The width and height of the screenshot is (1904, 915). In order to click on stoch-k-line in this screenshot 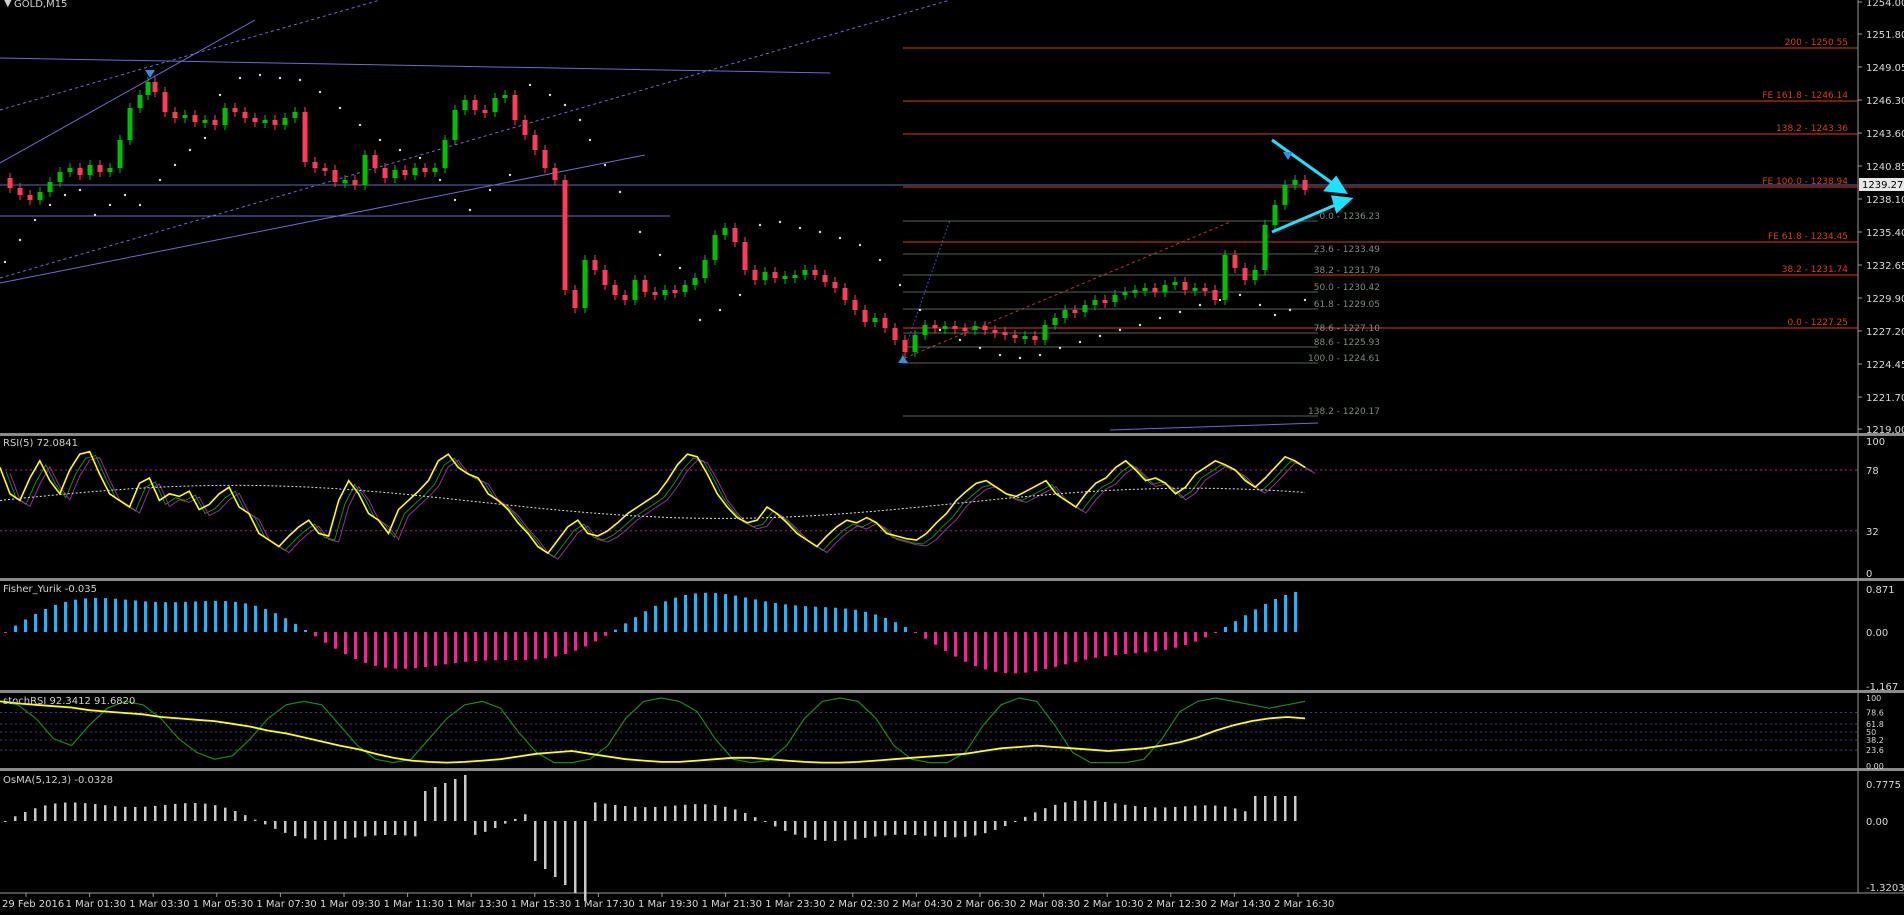, I will do `click(653, 730)`.